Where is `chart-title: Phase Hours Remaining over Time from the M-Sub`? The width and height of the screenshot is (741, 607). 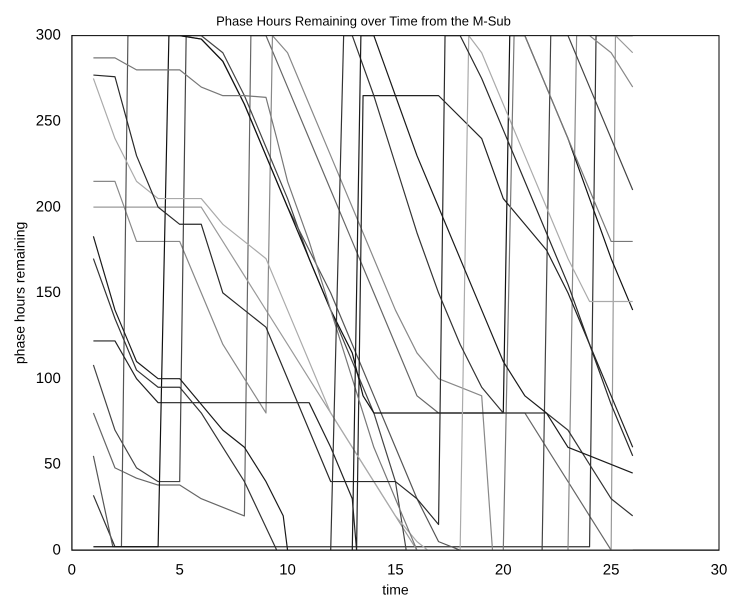
chart-title: Phase Hours Remaining over Time from the M-Sub is located at coordinates (363, 20).